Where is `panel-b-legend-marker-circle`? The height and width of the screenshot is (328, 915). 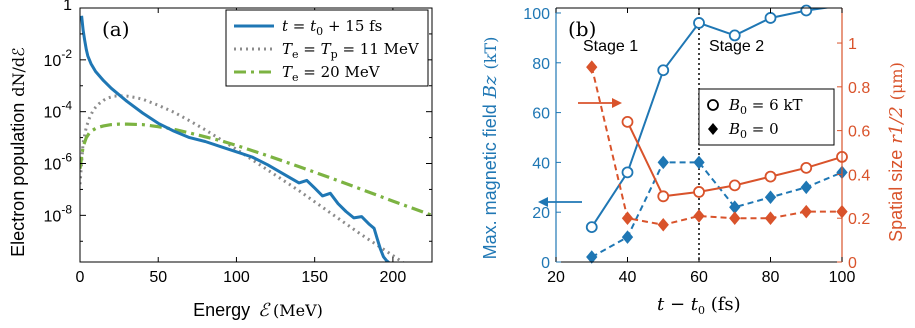
panel-b-legend-marker-circle is located at coordinates (713, 105).